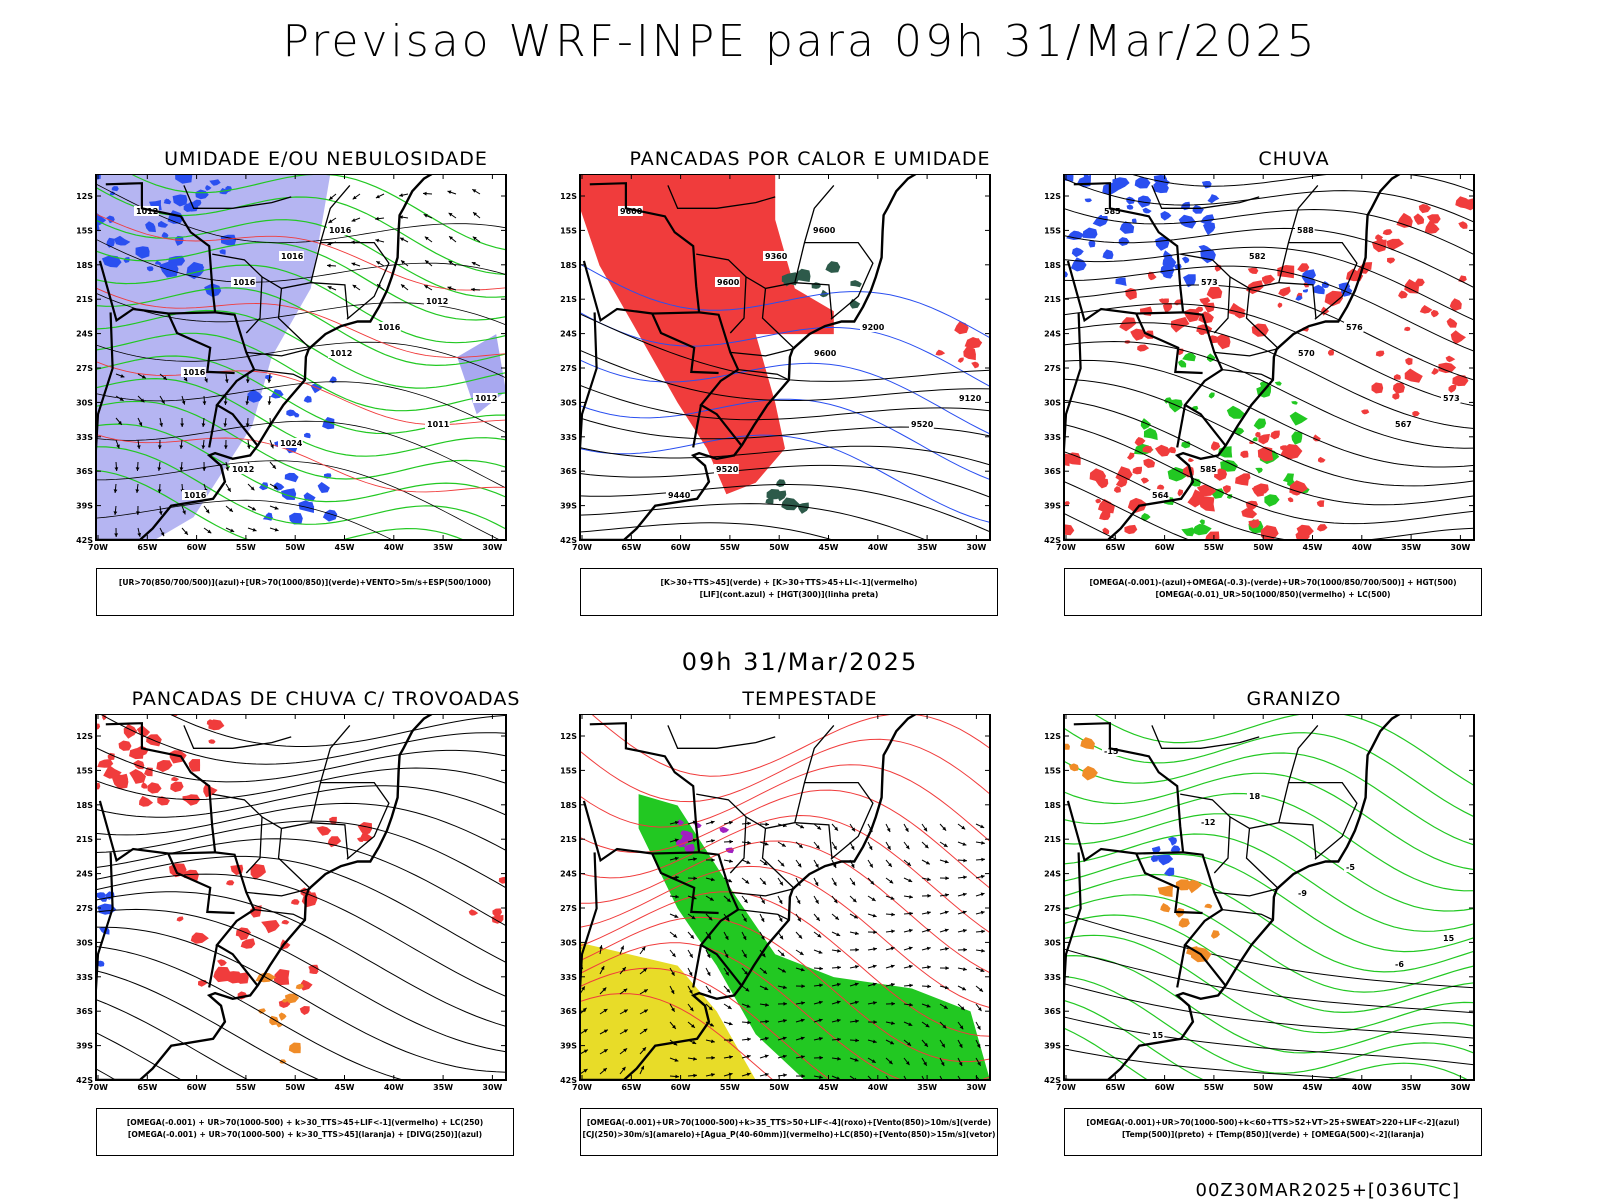  I want to click on contour-label: 570, so click(1306, 353).